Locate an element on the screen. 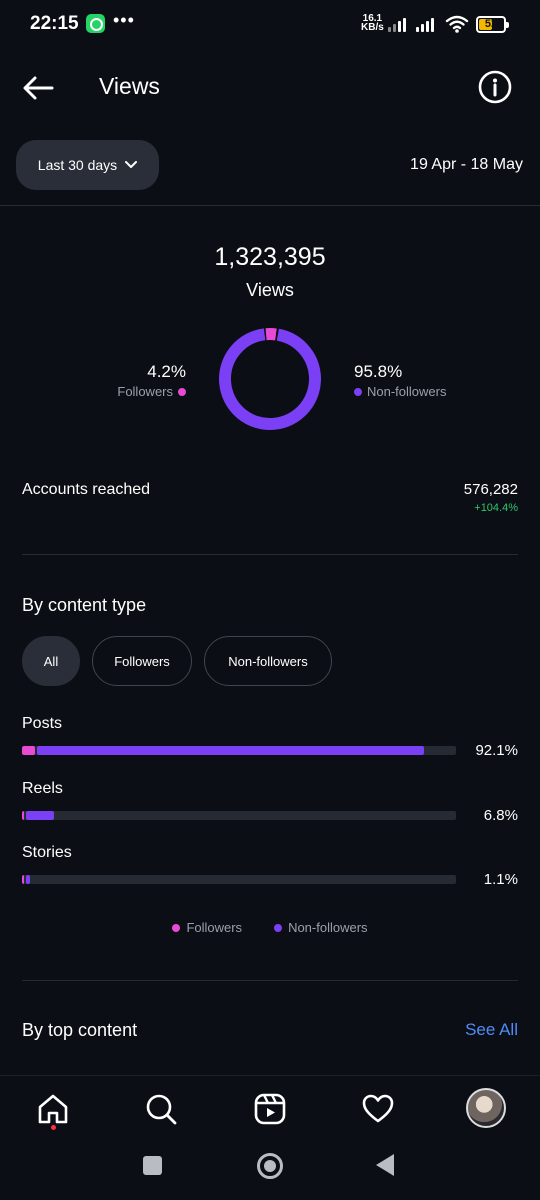 This screenshot has height=1200, width=540. content-row-pct-stories: 1.1% is located at coordinates (500, 879).